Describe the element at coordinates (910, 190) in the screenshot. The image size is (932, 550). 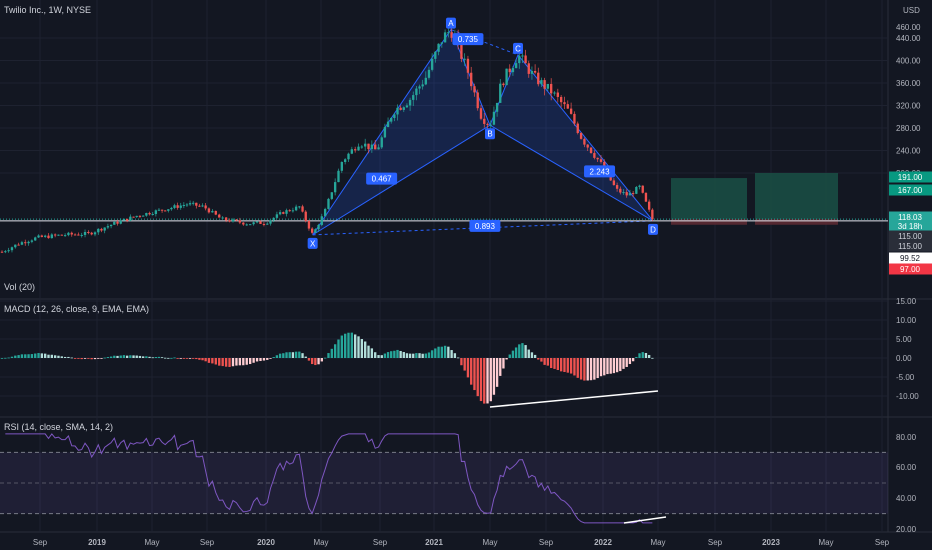
I see `price-axis-tag` at that location.